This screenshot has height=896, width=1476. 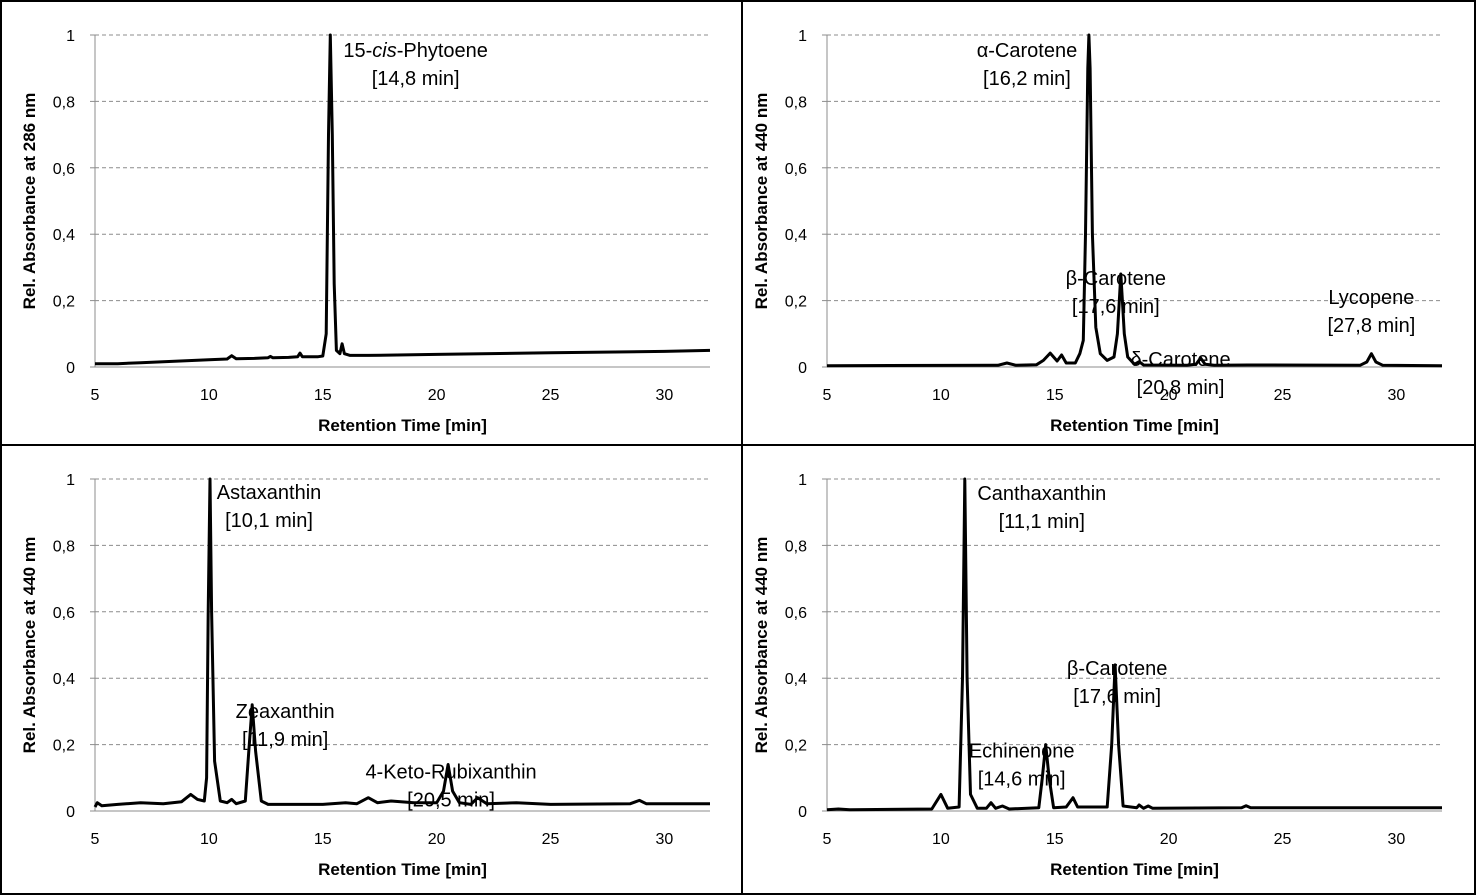 What do you see at coordinates (1397, 395) in the screenshot?
I see `chart-2-x-tick-label: 30` at bounding box center [1397, 395].